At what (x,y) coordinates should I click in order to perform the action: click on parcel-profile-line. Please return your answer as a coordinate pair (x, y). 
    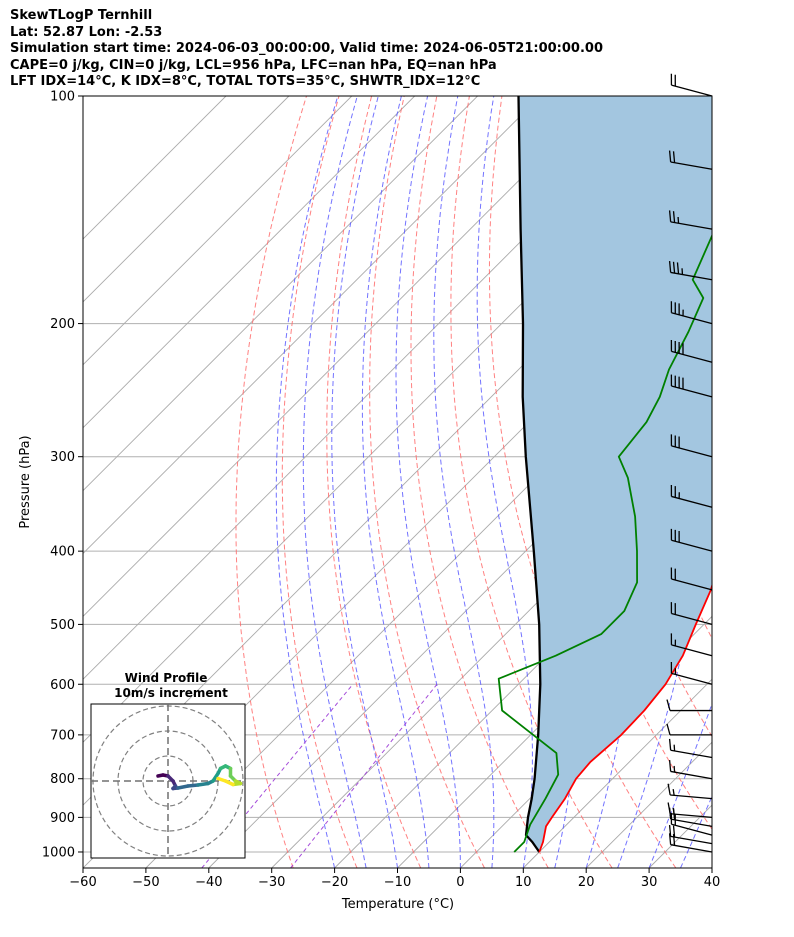
    Looking at the image, I should click on (529, 474).